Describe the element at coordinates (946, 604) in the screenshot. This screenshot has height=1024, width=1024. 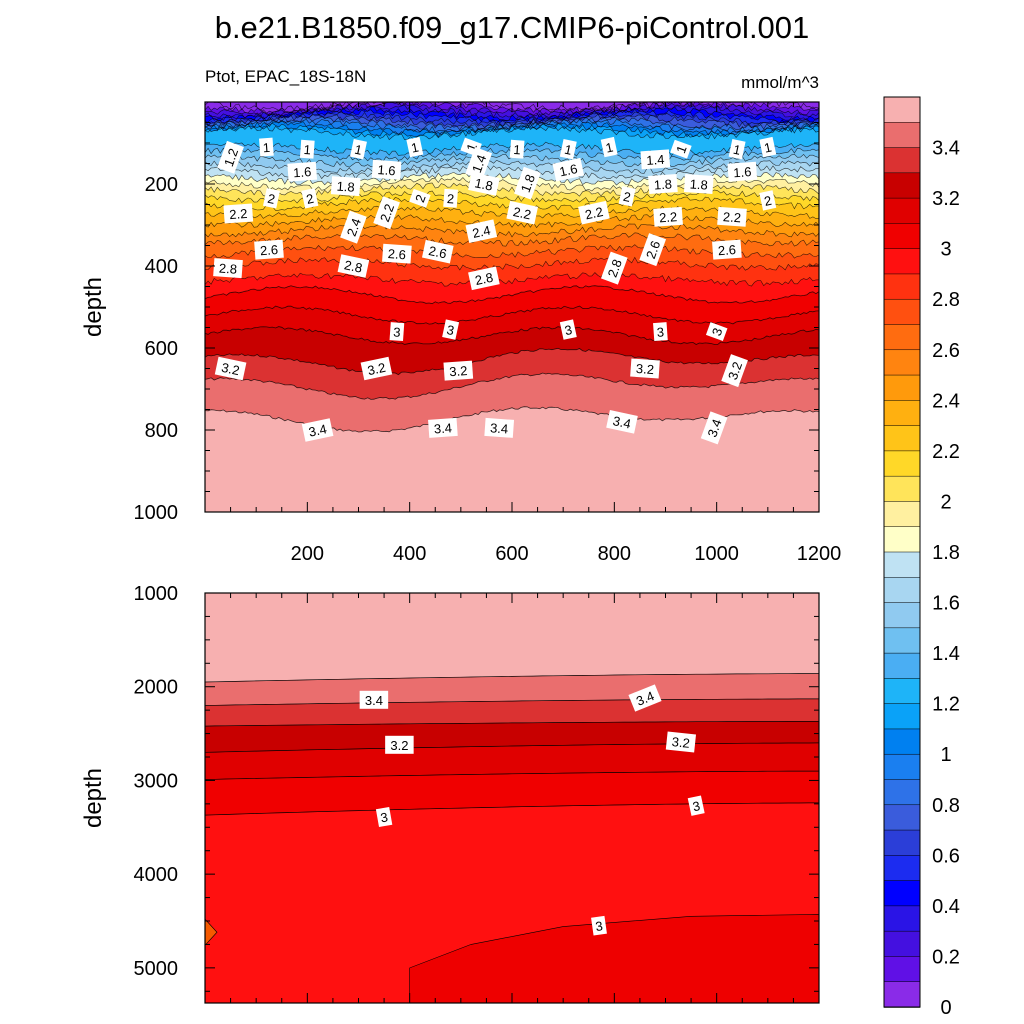
I see `colorbar-tick-label: 1.6` at that location.